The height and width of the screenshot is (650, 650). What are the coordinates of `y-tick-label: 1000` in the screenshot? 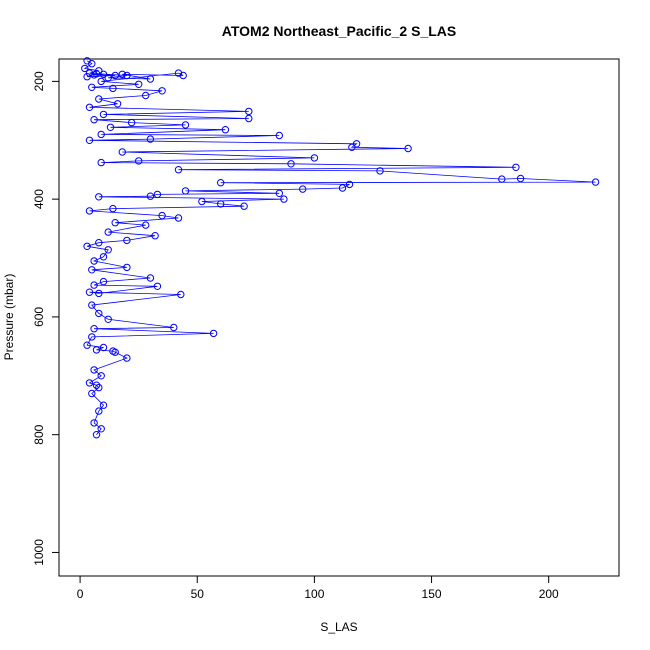 It's located at (39, 552).